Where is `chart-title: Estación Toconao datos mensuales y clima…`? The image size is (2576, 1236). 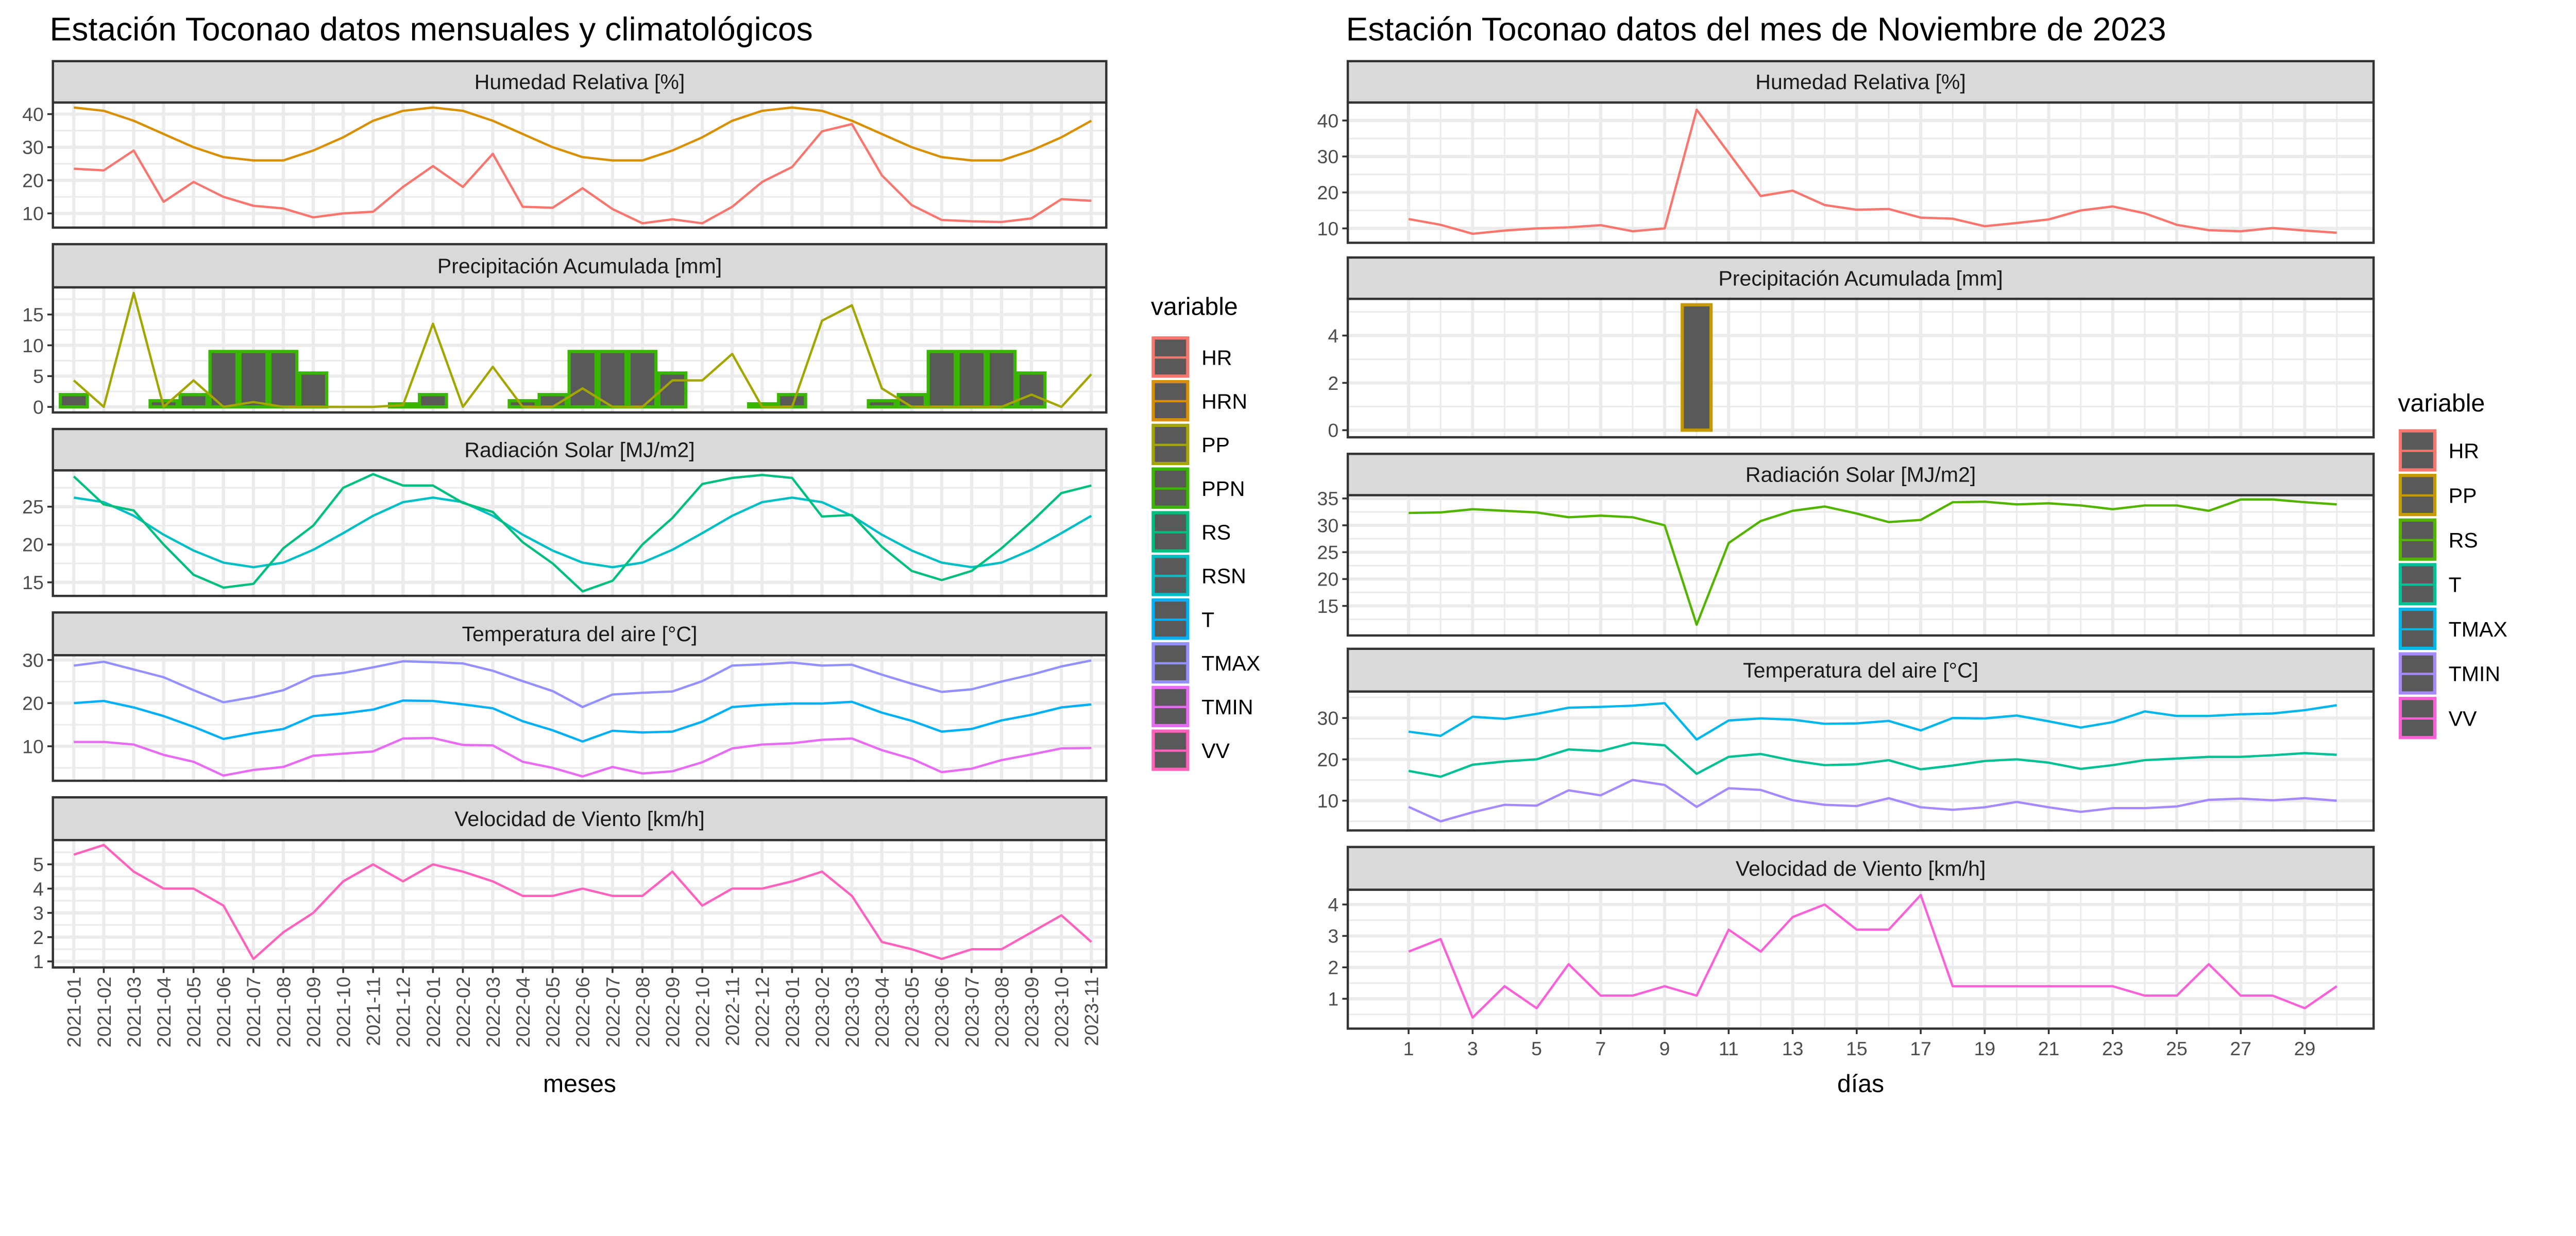 chart-title: Estación Toconao datos mensuales y clima… is located at coordinates (430, 29).